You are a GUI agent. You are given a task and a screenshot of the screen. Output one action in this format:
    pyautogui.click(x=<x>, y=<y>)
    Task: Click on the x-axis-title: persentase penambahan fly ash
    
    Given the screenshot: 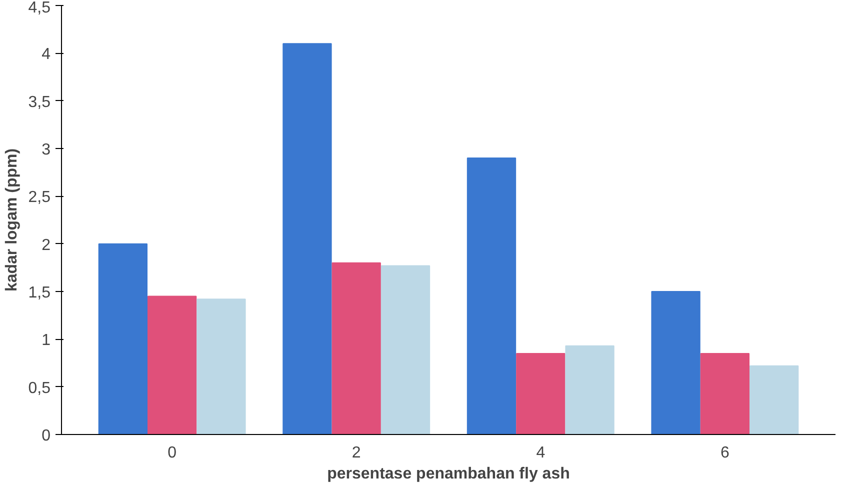 What is the action you would take?
    pyautogui.click(x=448, y=474)
    